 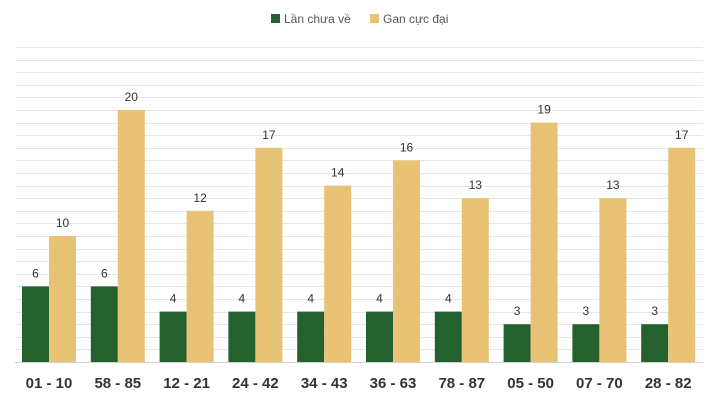 I want to click on data-label: 19, so click(x=544, y=110).